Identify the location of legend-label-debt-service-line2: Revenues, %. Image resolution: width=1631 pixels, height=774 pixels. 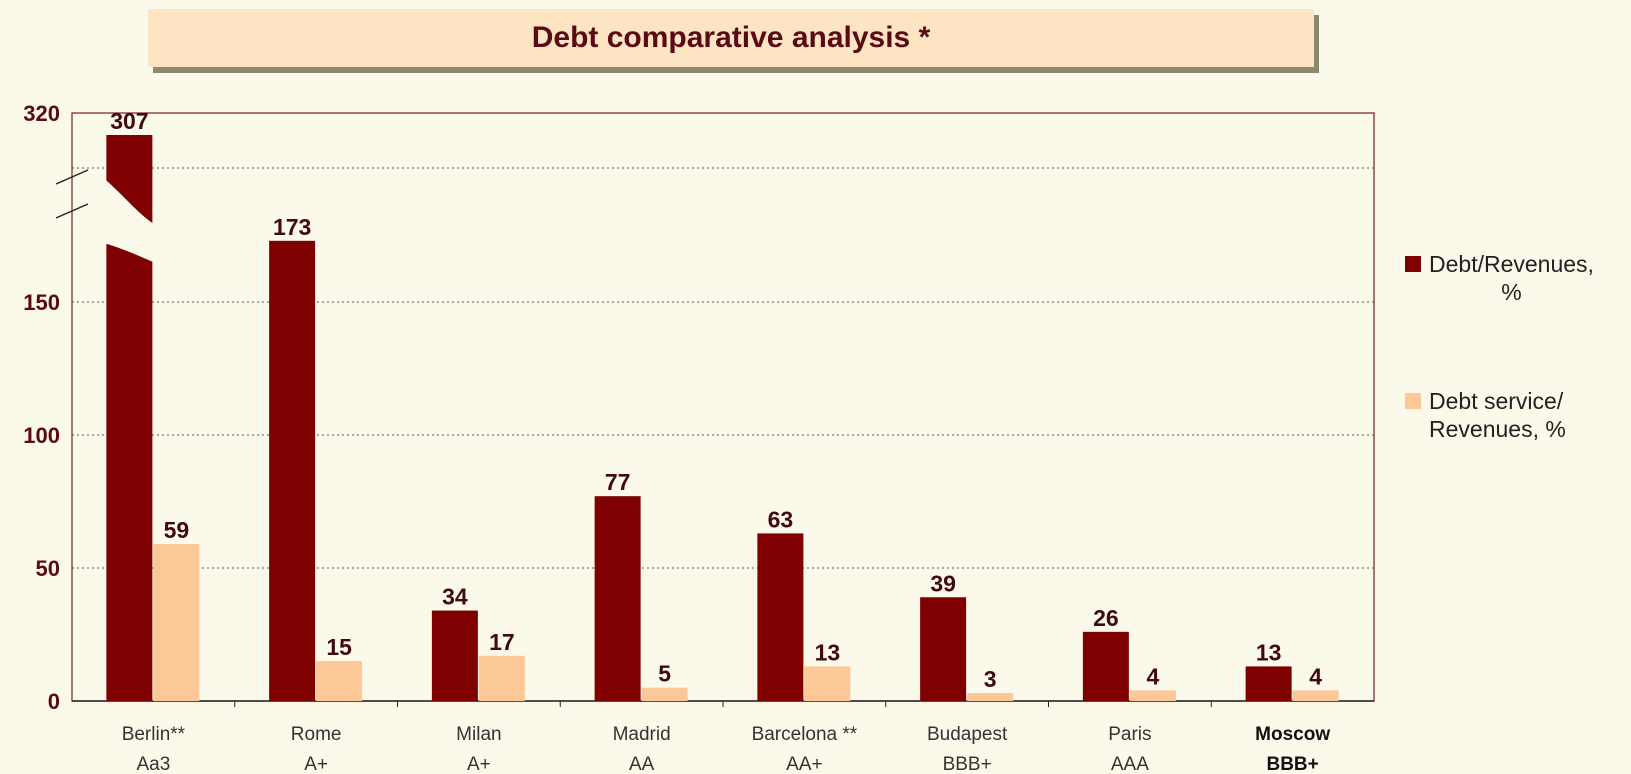
(1497, 429).